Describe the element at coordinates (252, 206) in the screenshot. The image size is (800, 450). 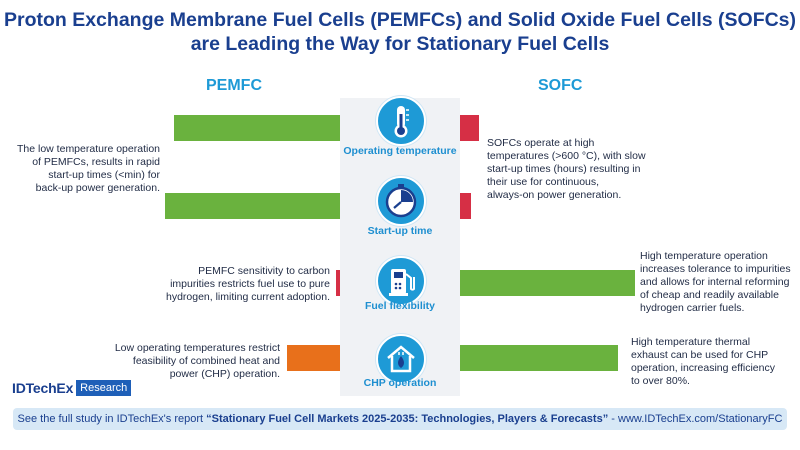
I see `pemfc-start-up-time-bar` at that location.